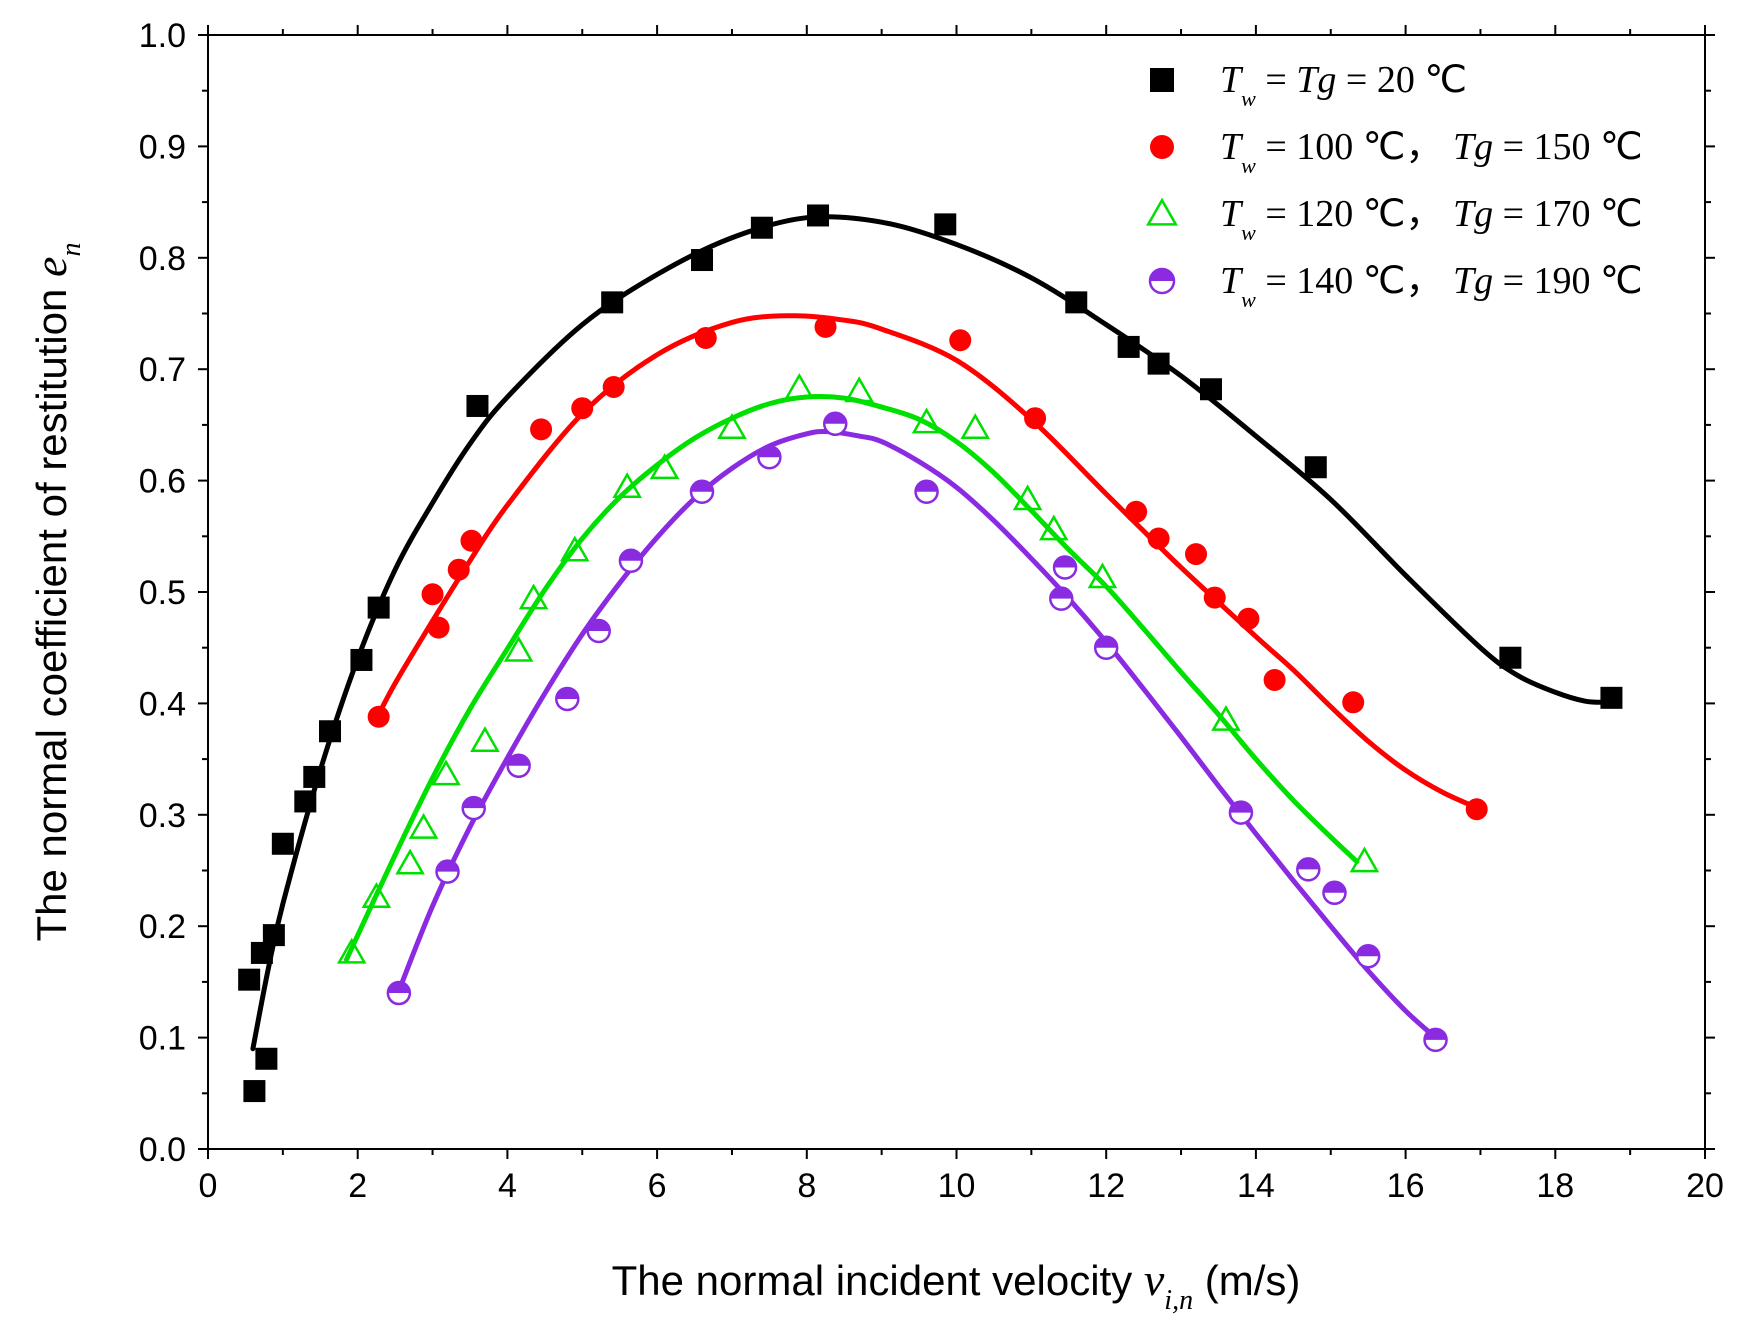 The height and width of the screenshot is (1341, 1740). Describe the element at coordinates (357, 1186) in the screenshot. I see `x-tick-label: 2` at that location.